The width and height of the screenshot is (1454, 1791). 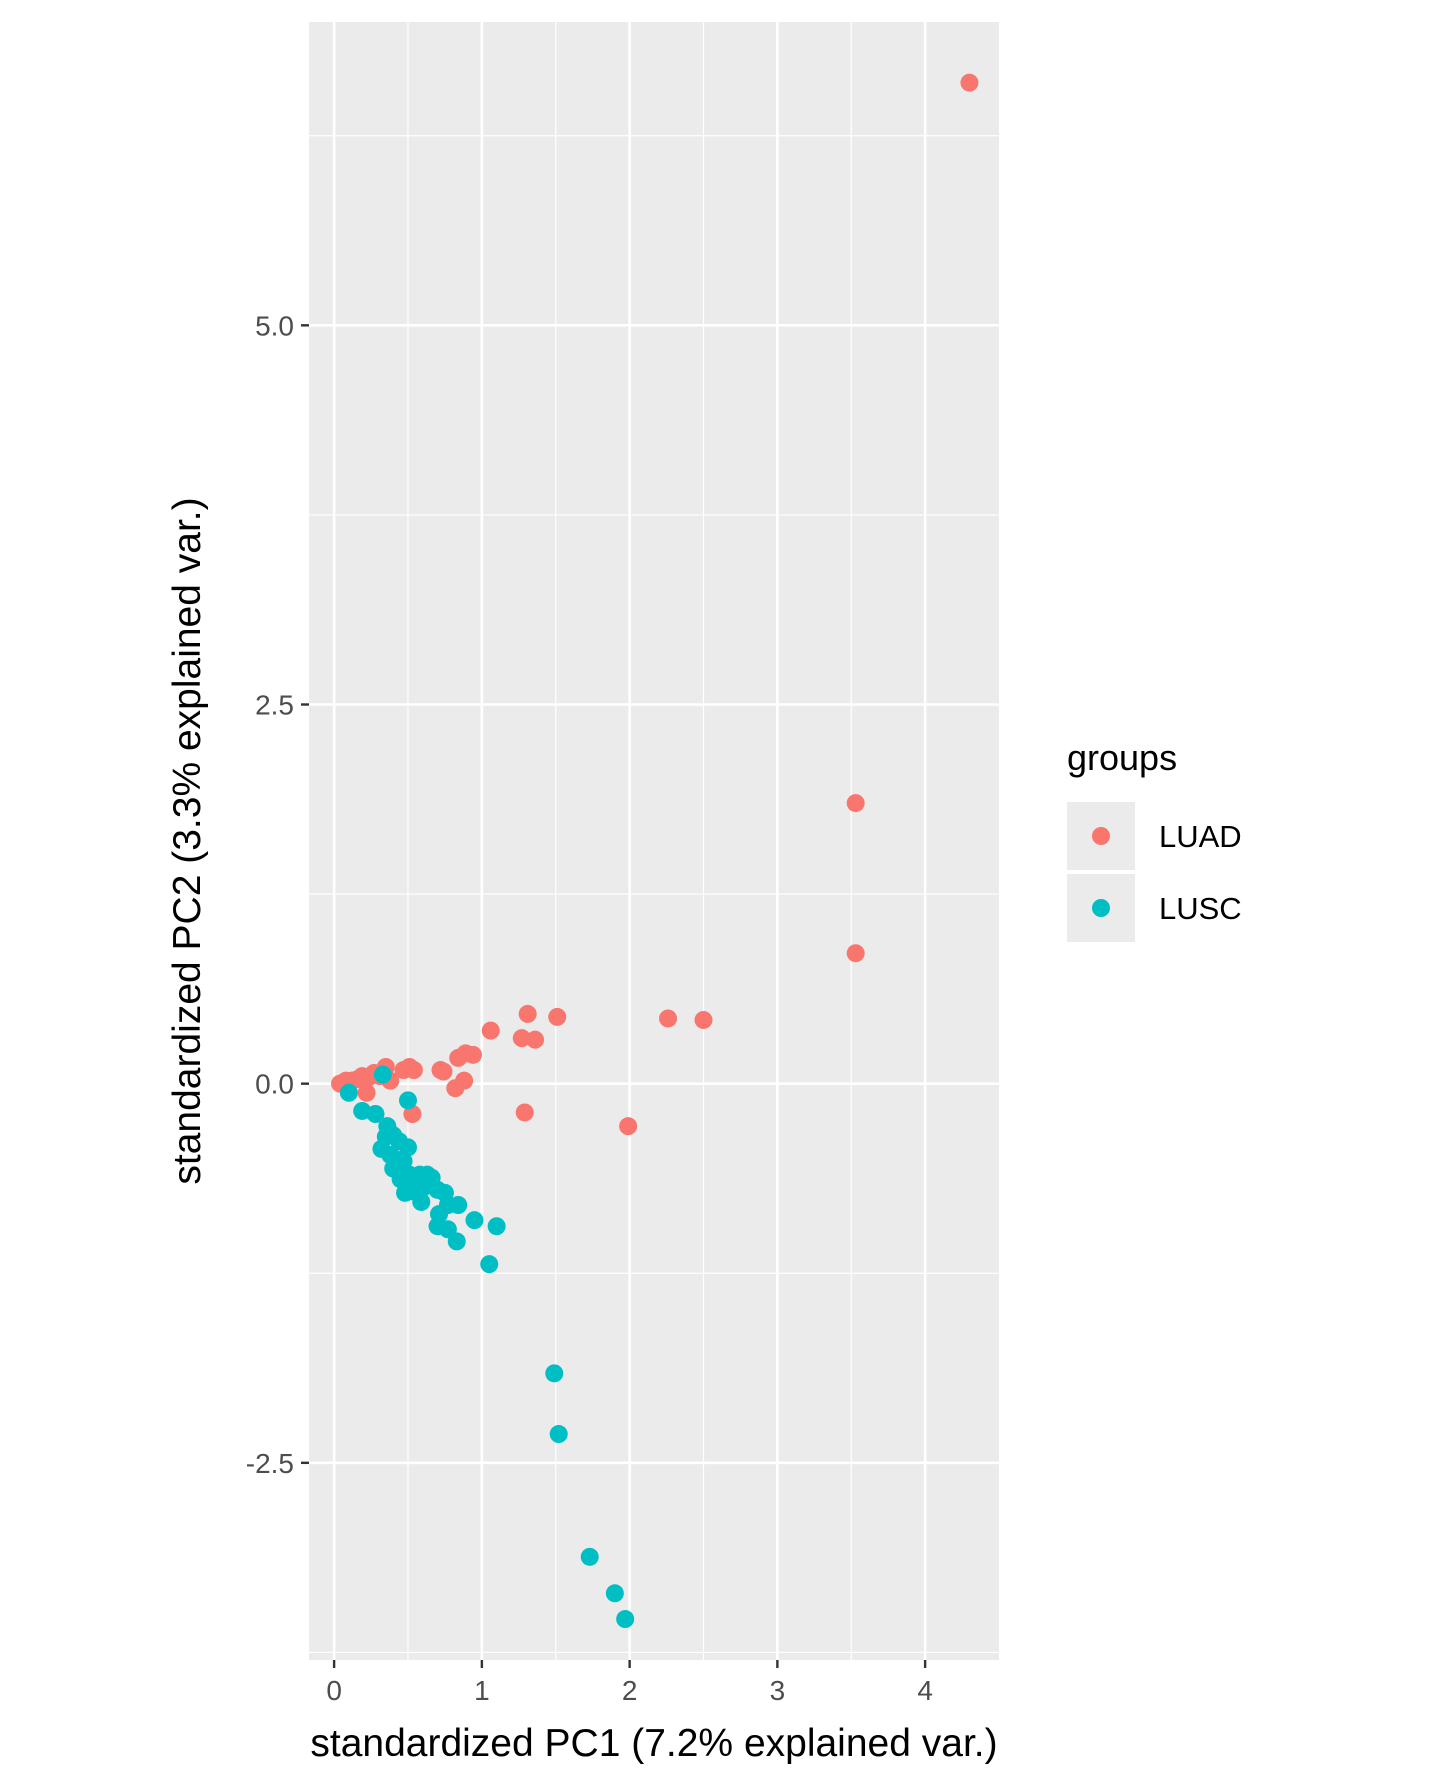 What do you see at coordinates (187, 840) in the screenshot?
I see `y-axis-title: standardized PC2 (3.3% explained var.)` at bounding box center [187, 840].